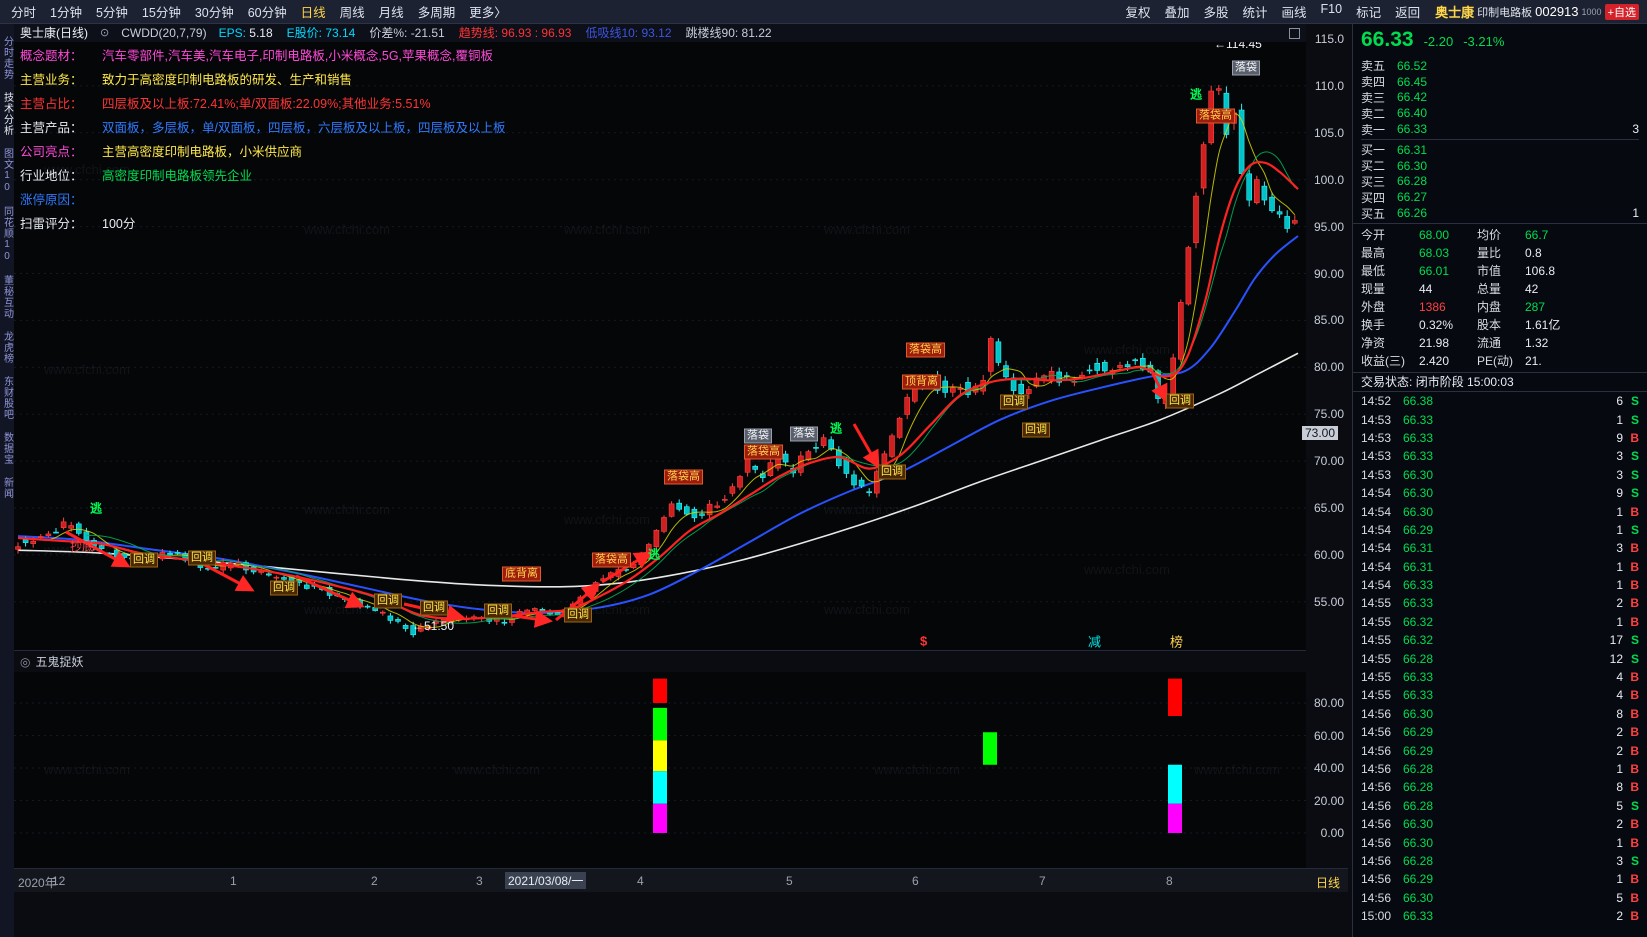  Describe the element at coordinates (1328, 800) in the screenshot. I see `sub-axis-label: 20.00` at that location.